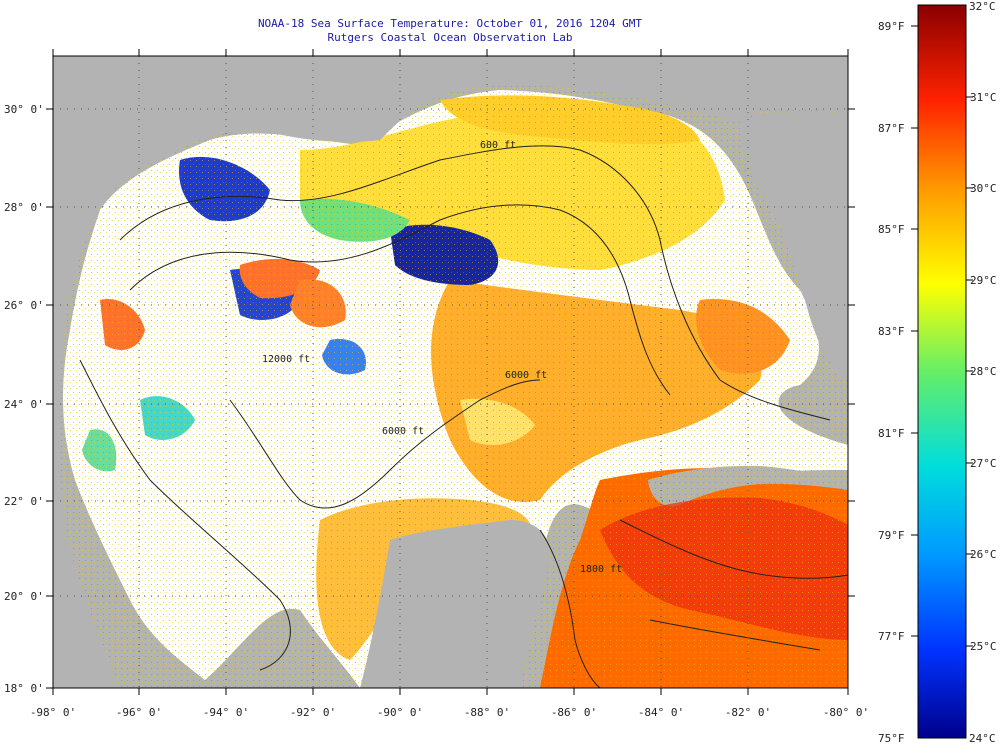 The height and width of the screenshot is (754, 1000). I want to click on colorbar-c-label: 30°C, so click(983, 188).